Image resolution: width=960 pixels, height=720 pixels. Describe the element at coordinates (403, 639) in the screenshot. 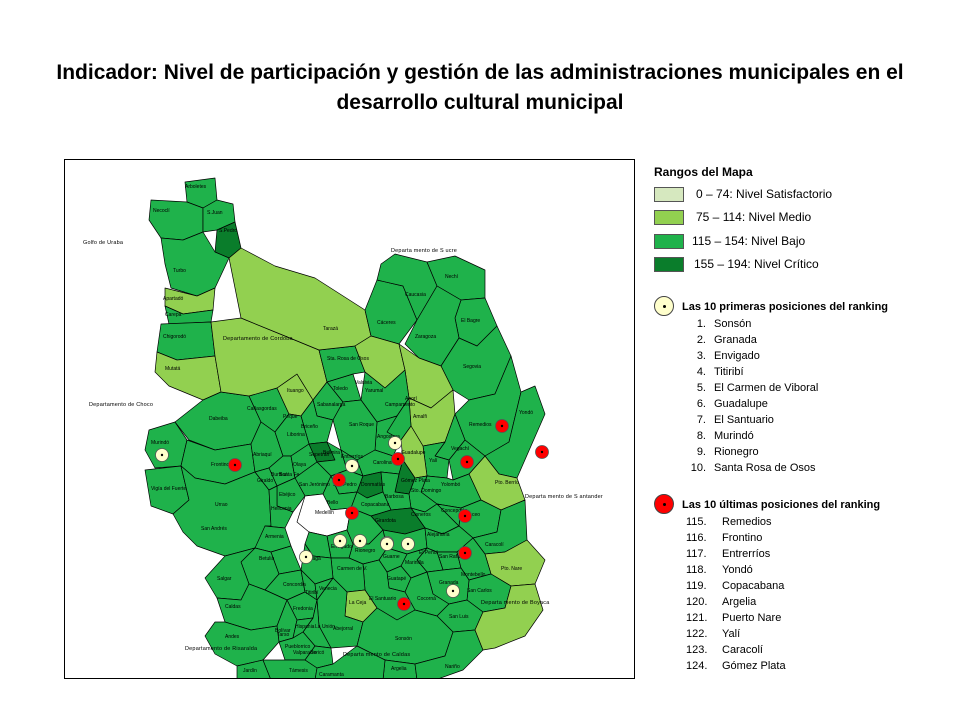

I see `municipality-label: Sonsón` at that location.